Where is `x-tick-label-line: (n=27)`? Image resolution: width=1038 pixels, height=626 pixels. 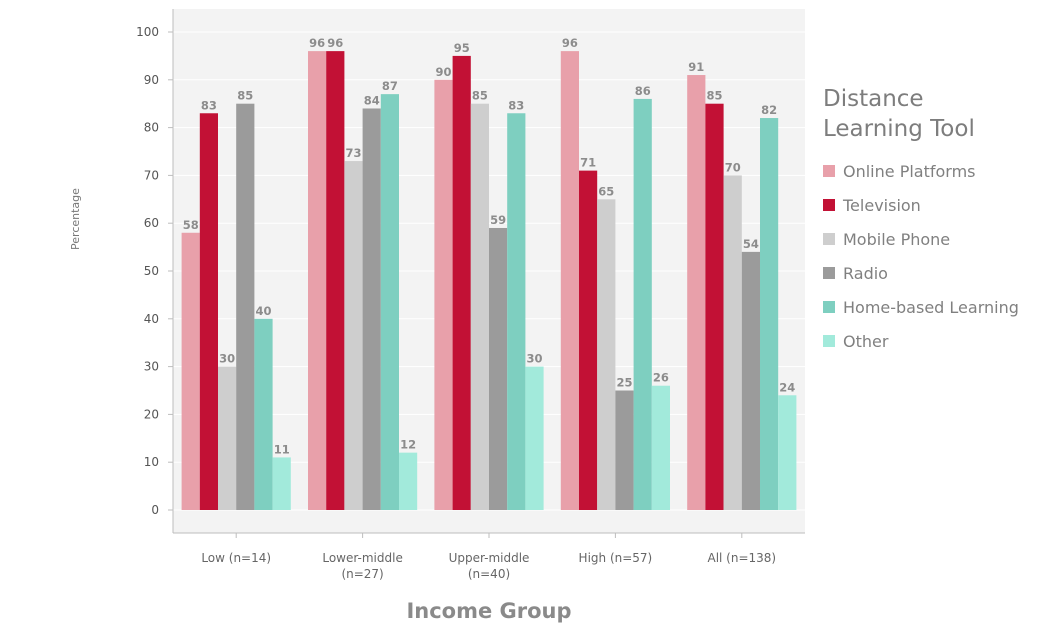
x-tick-label-line: (n=27) is located at coordinates (362, 574).